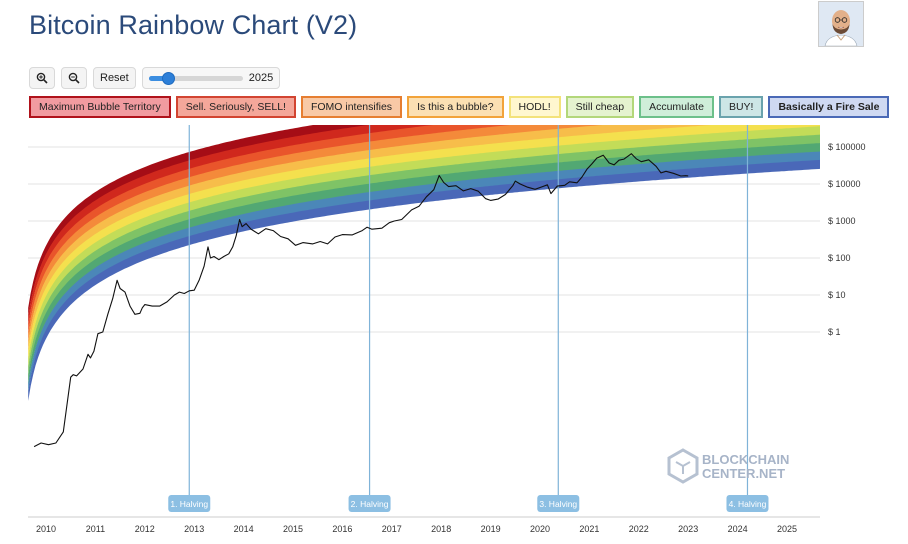 This screenshot has height=544, width=908. Describe the element at coordinates (834, 332) in the screenshot. I see `y-tick-label: $ 1` at that location.